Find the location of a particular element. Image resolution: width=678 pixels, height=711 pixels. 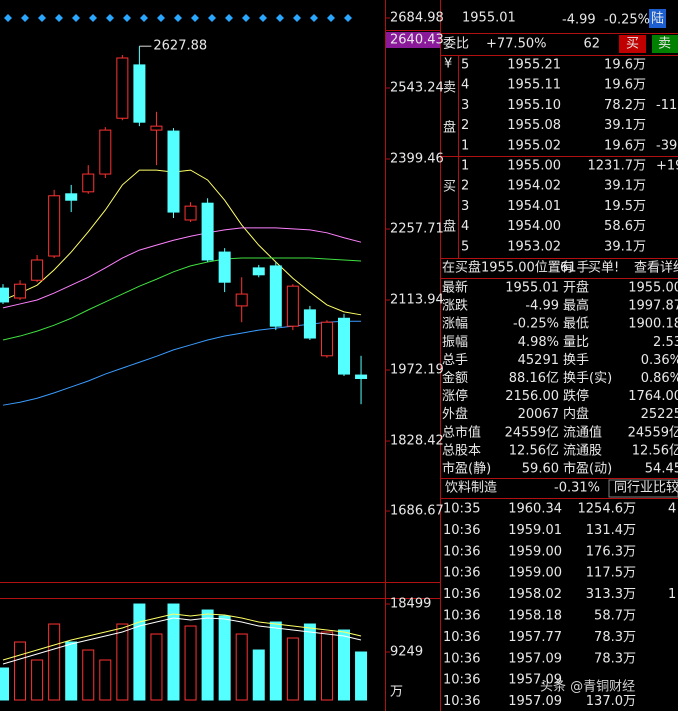

sell-button-bg is located at coordinates (665, 44).